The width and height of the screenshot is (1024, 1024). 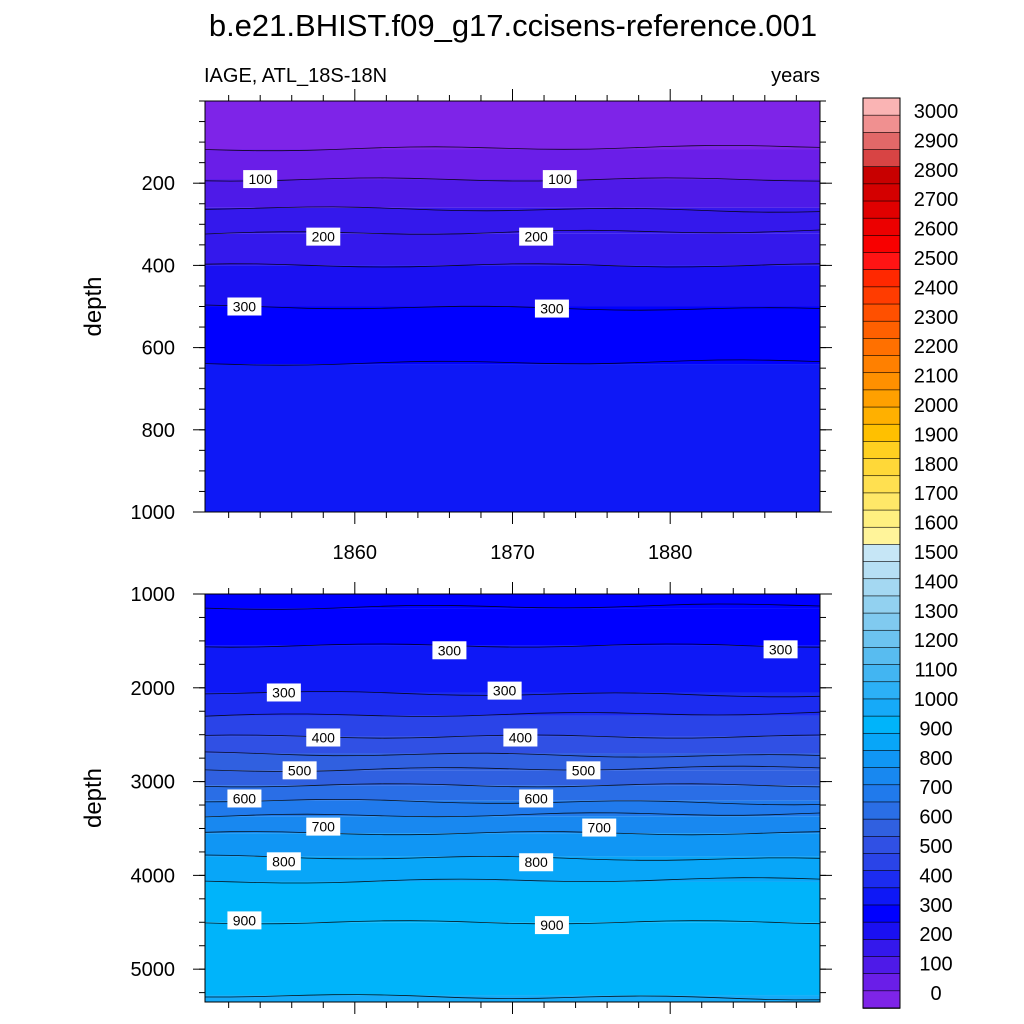 What do you see at coordinates (93, 798) in the screenshot?
I see `y-axis-label: depth` at bounding box center [93, 798].